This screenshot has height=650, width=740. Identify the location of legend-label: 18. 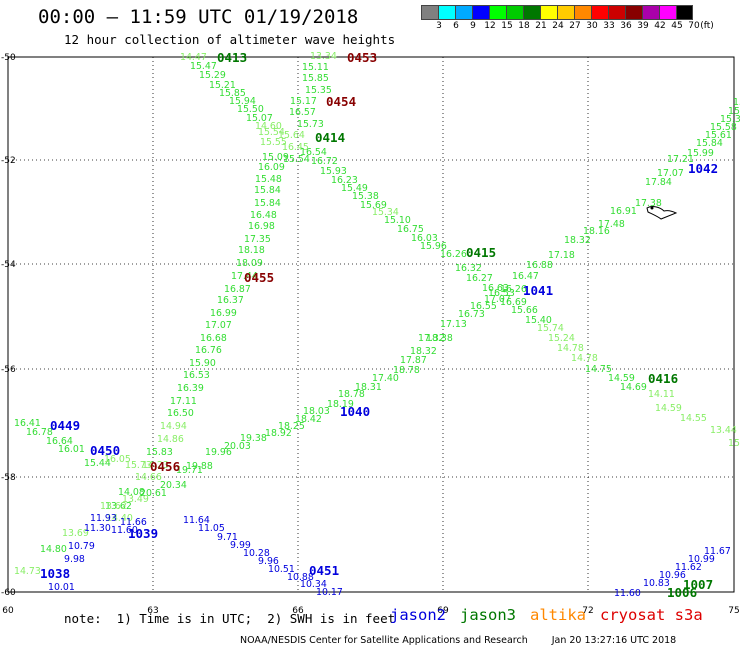
(524, 26).